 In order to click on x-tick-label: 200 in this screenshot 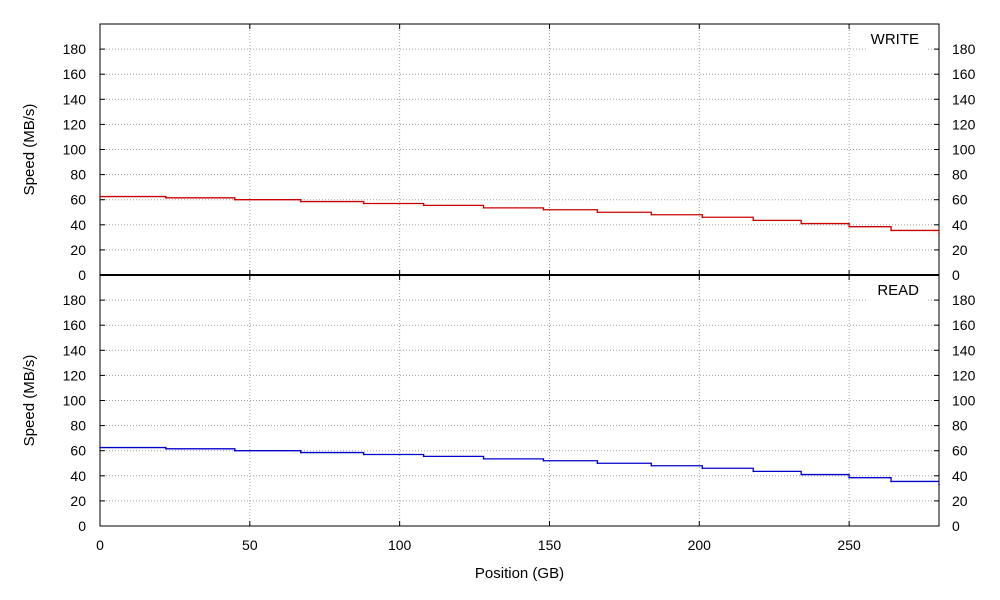, I will do `click(700, 545)`.